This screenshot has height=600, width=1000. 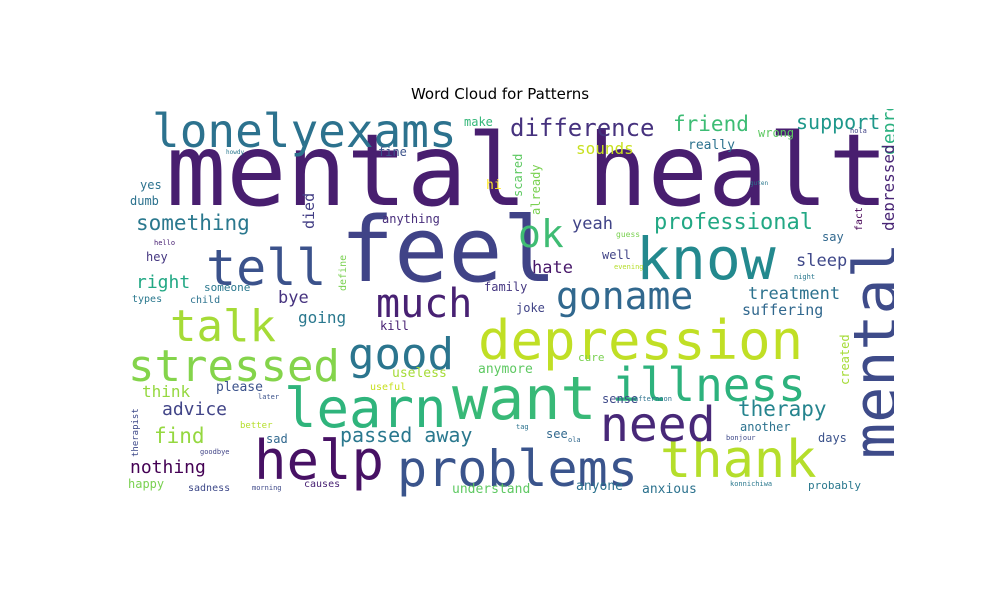 I want to click on word-talk: talk, so click(x=223, y=326).